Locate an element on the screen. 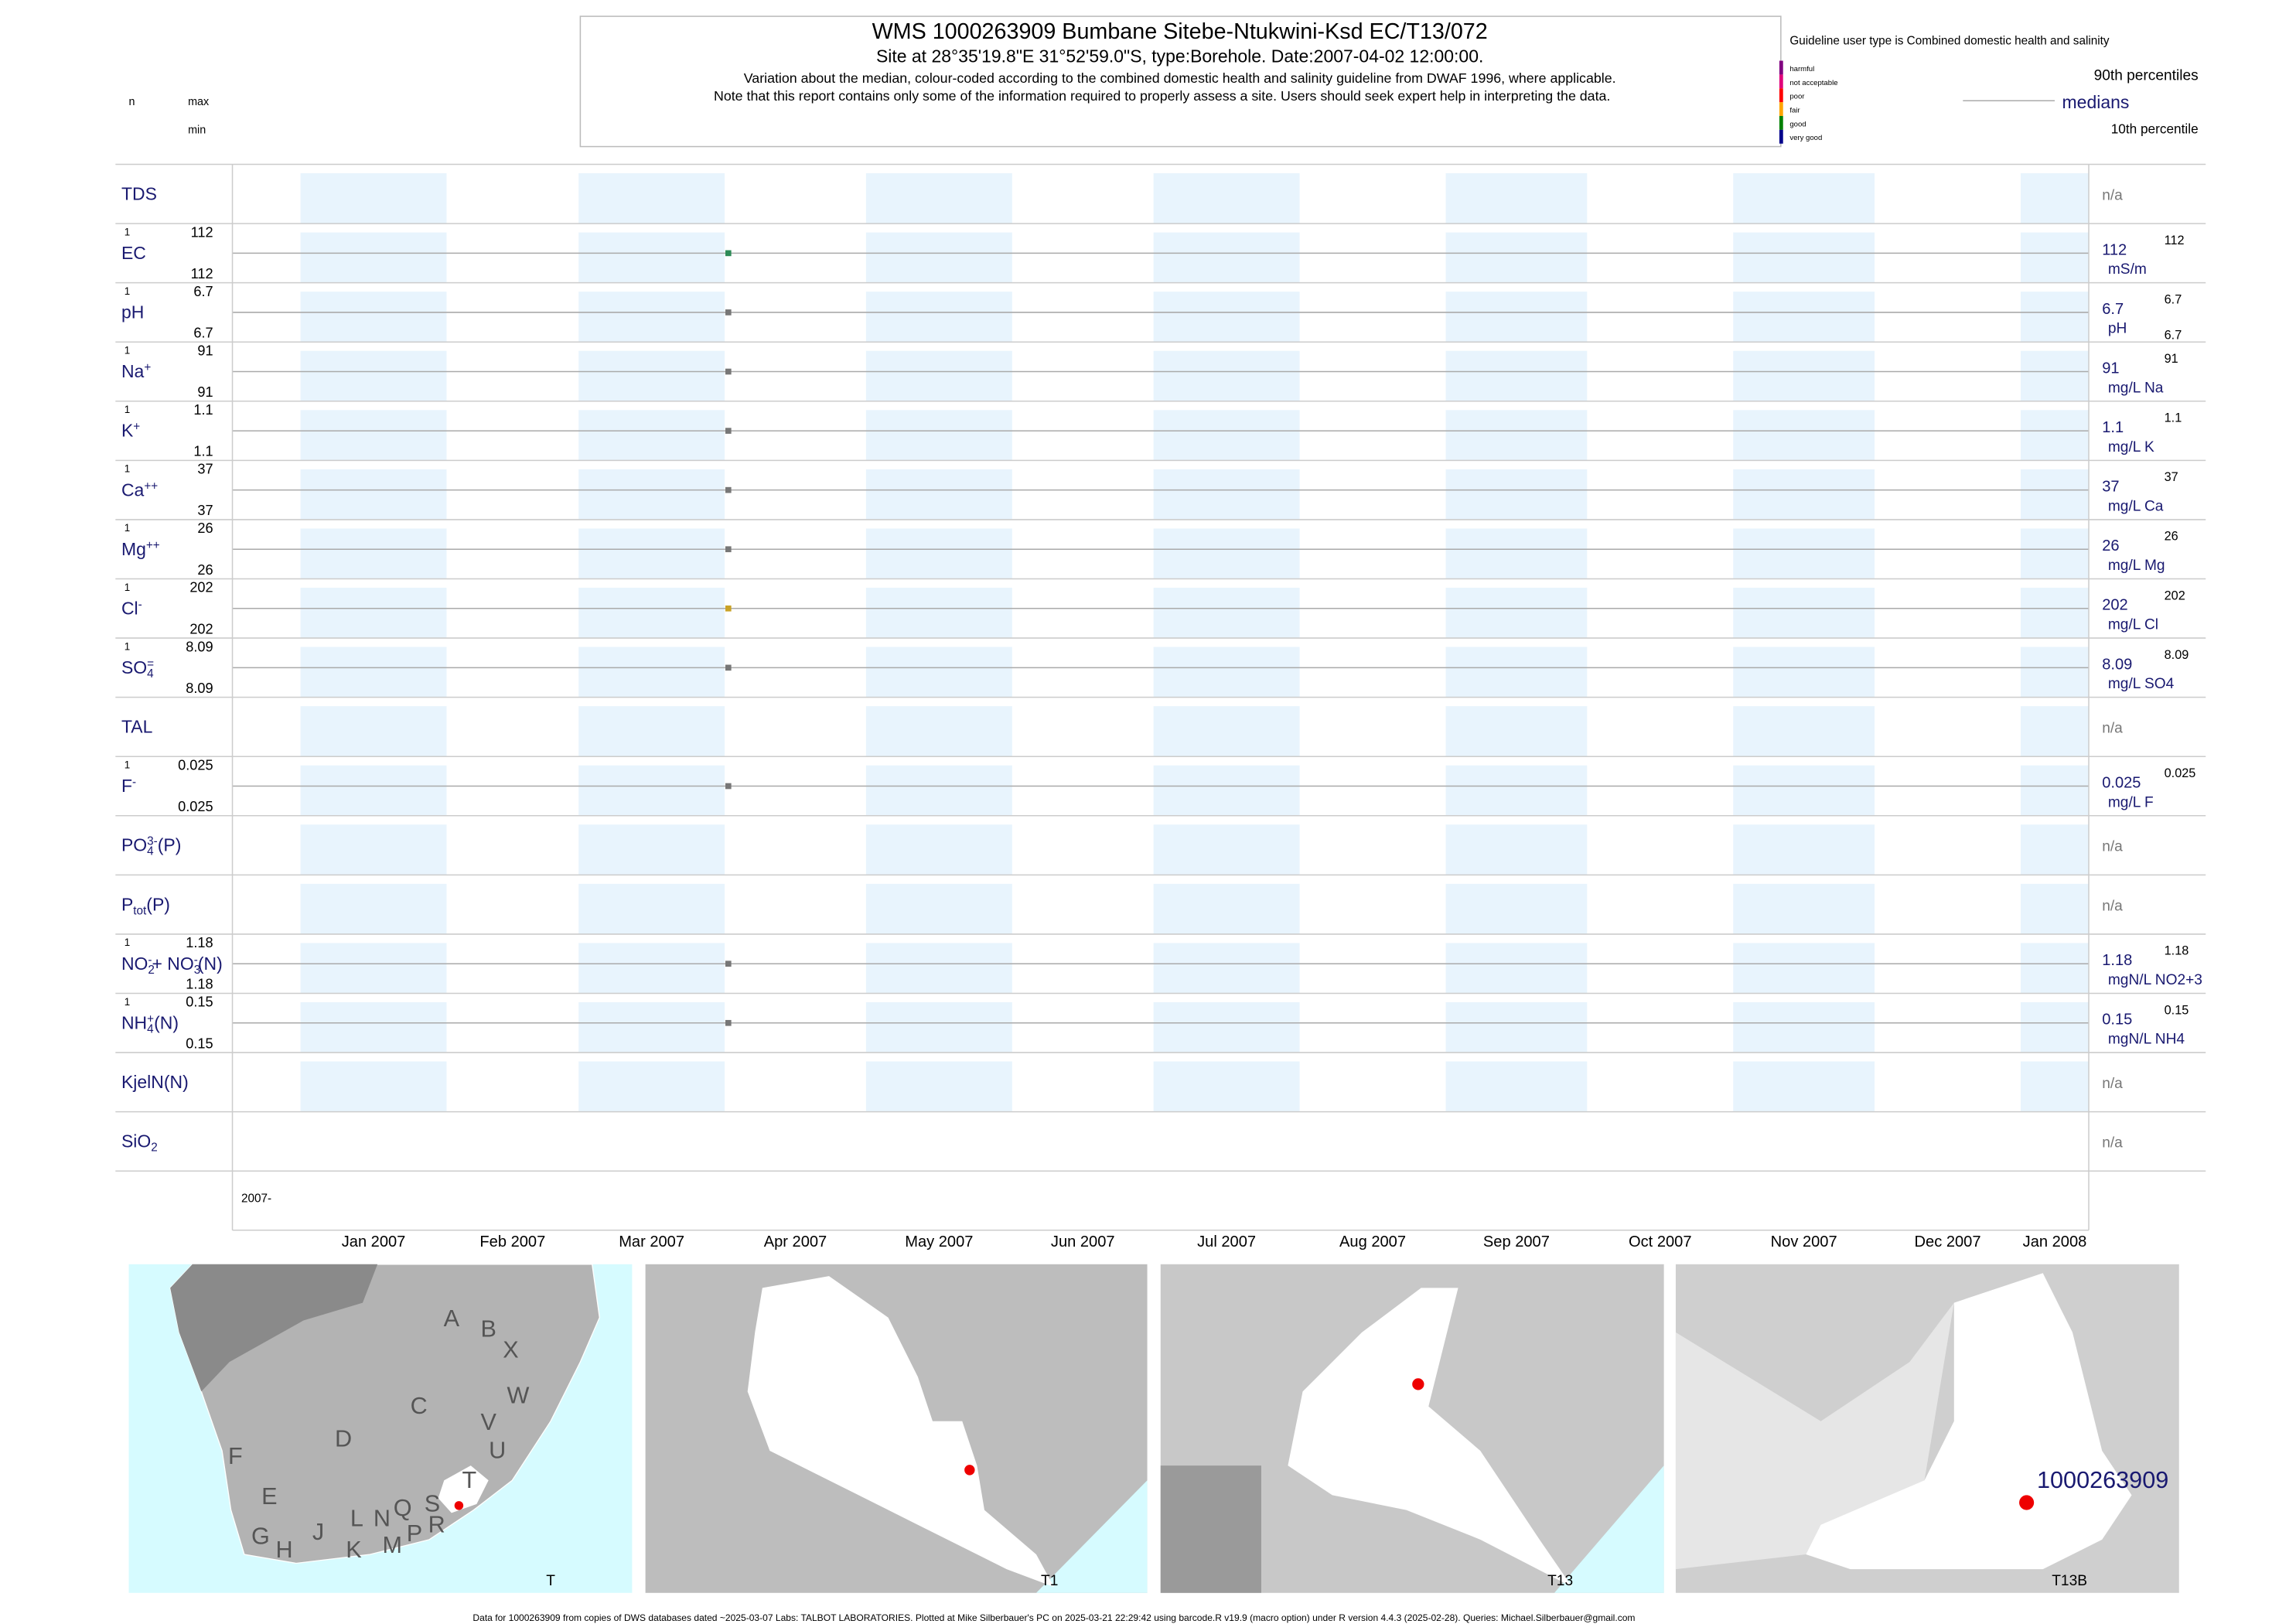 The image size is (2296, 1624). parameter-name: NH4+(N) is located at coordinates (150, 1023).